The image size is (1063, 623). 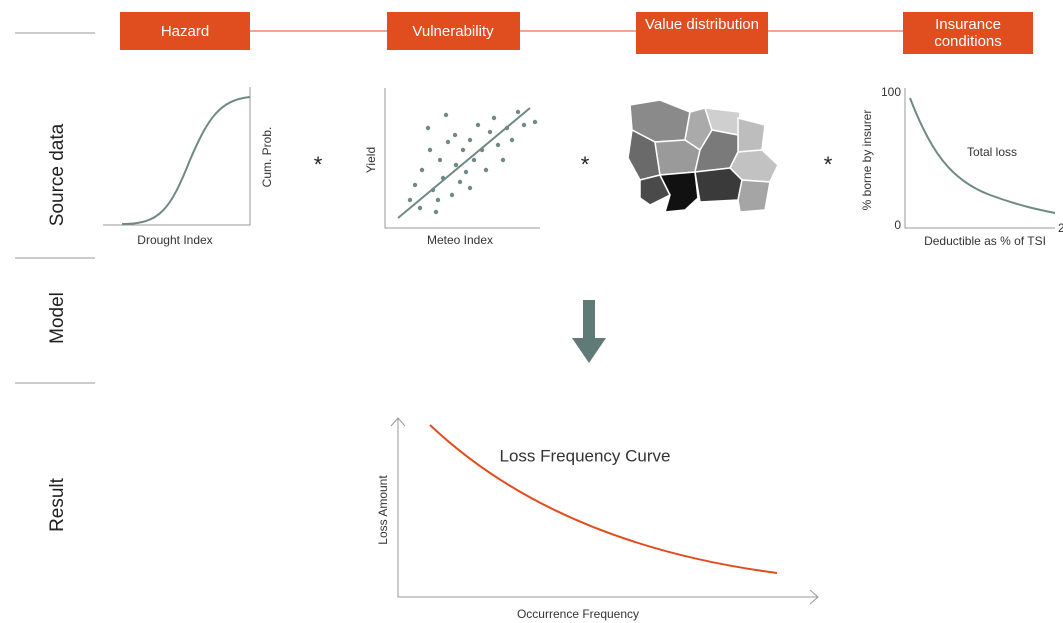 I want to click on step-label: Vulnerability, so click(x=453, y=31).